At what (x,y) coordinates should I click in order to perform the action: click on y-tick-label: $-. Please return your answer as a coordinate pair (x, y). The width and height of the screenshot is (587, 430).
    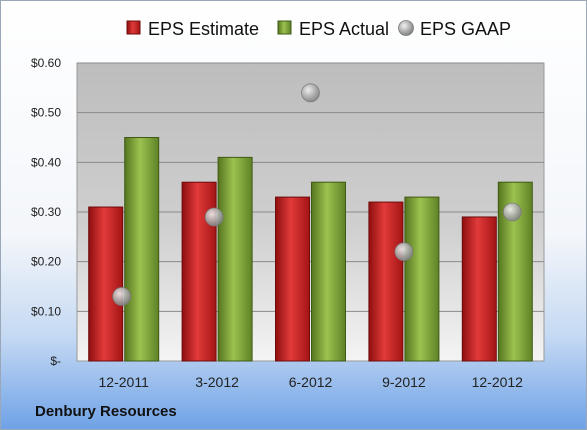
    Looking at the image, I should click on (55, 361).